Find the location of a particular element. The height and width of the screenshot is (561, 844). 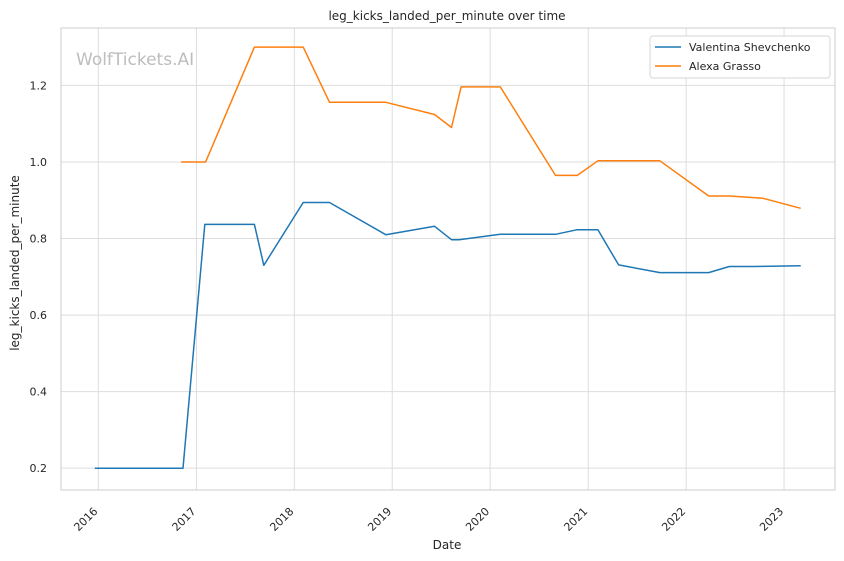

y-tick-label: 0.4 is located at coordinates (39, 392).